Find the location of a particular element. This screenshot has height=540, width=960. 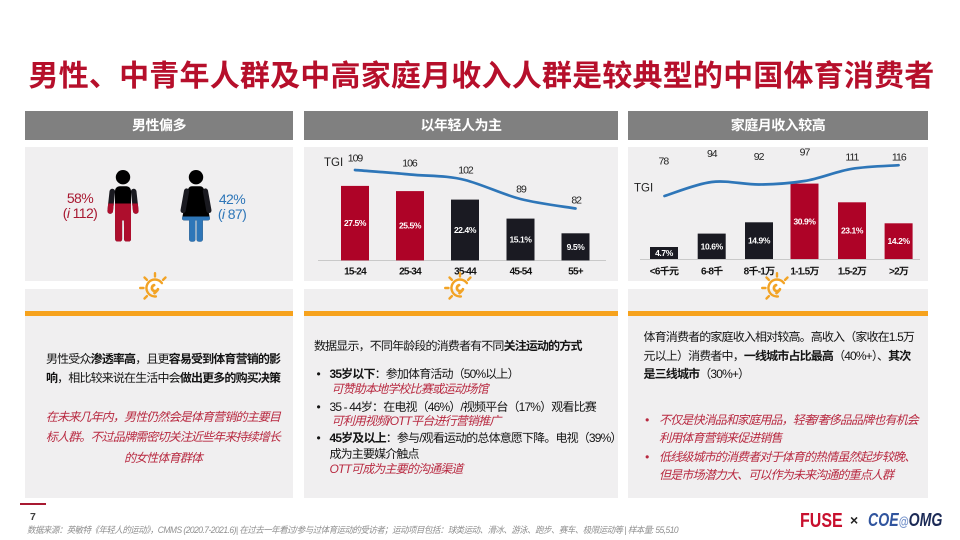

svg-text: 78 is located at coordinates (664, 160).